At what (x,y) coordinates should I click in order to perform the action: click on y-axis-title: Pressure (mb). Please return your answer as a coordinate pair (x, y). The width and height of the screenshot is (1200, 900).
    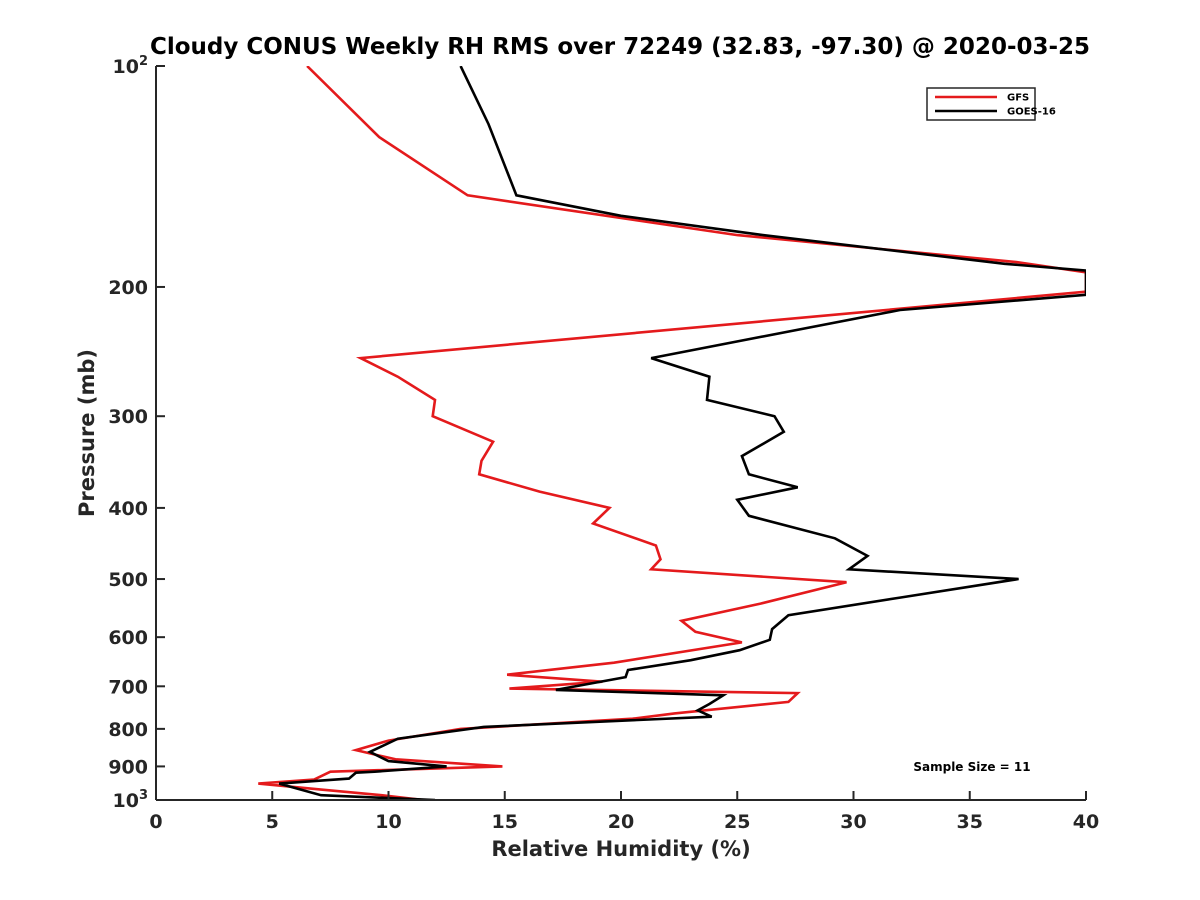
    Looking at the image, I should click on (87, 433).